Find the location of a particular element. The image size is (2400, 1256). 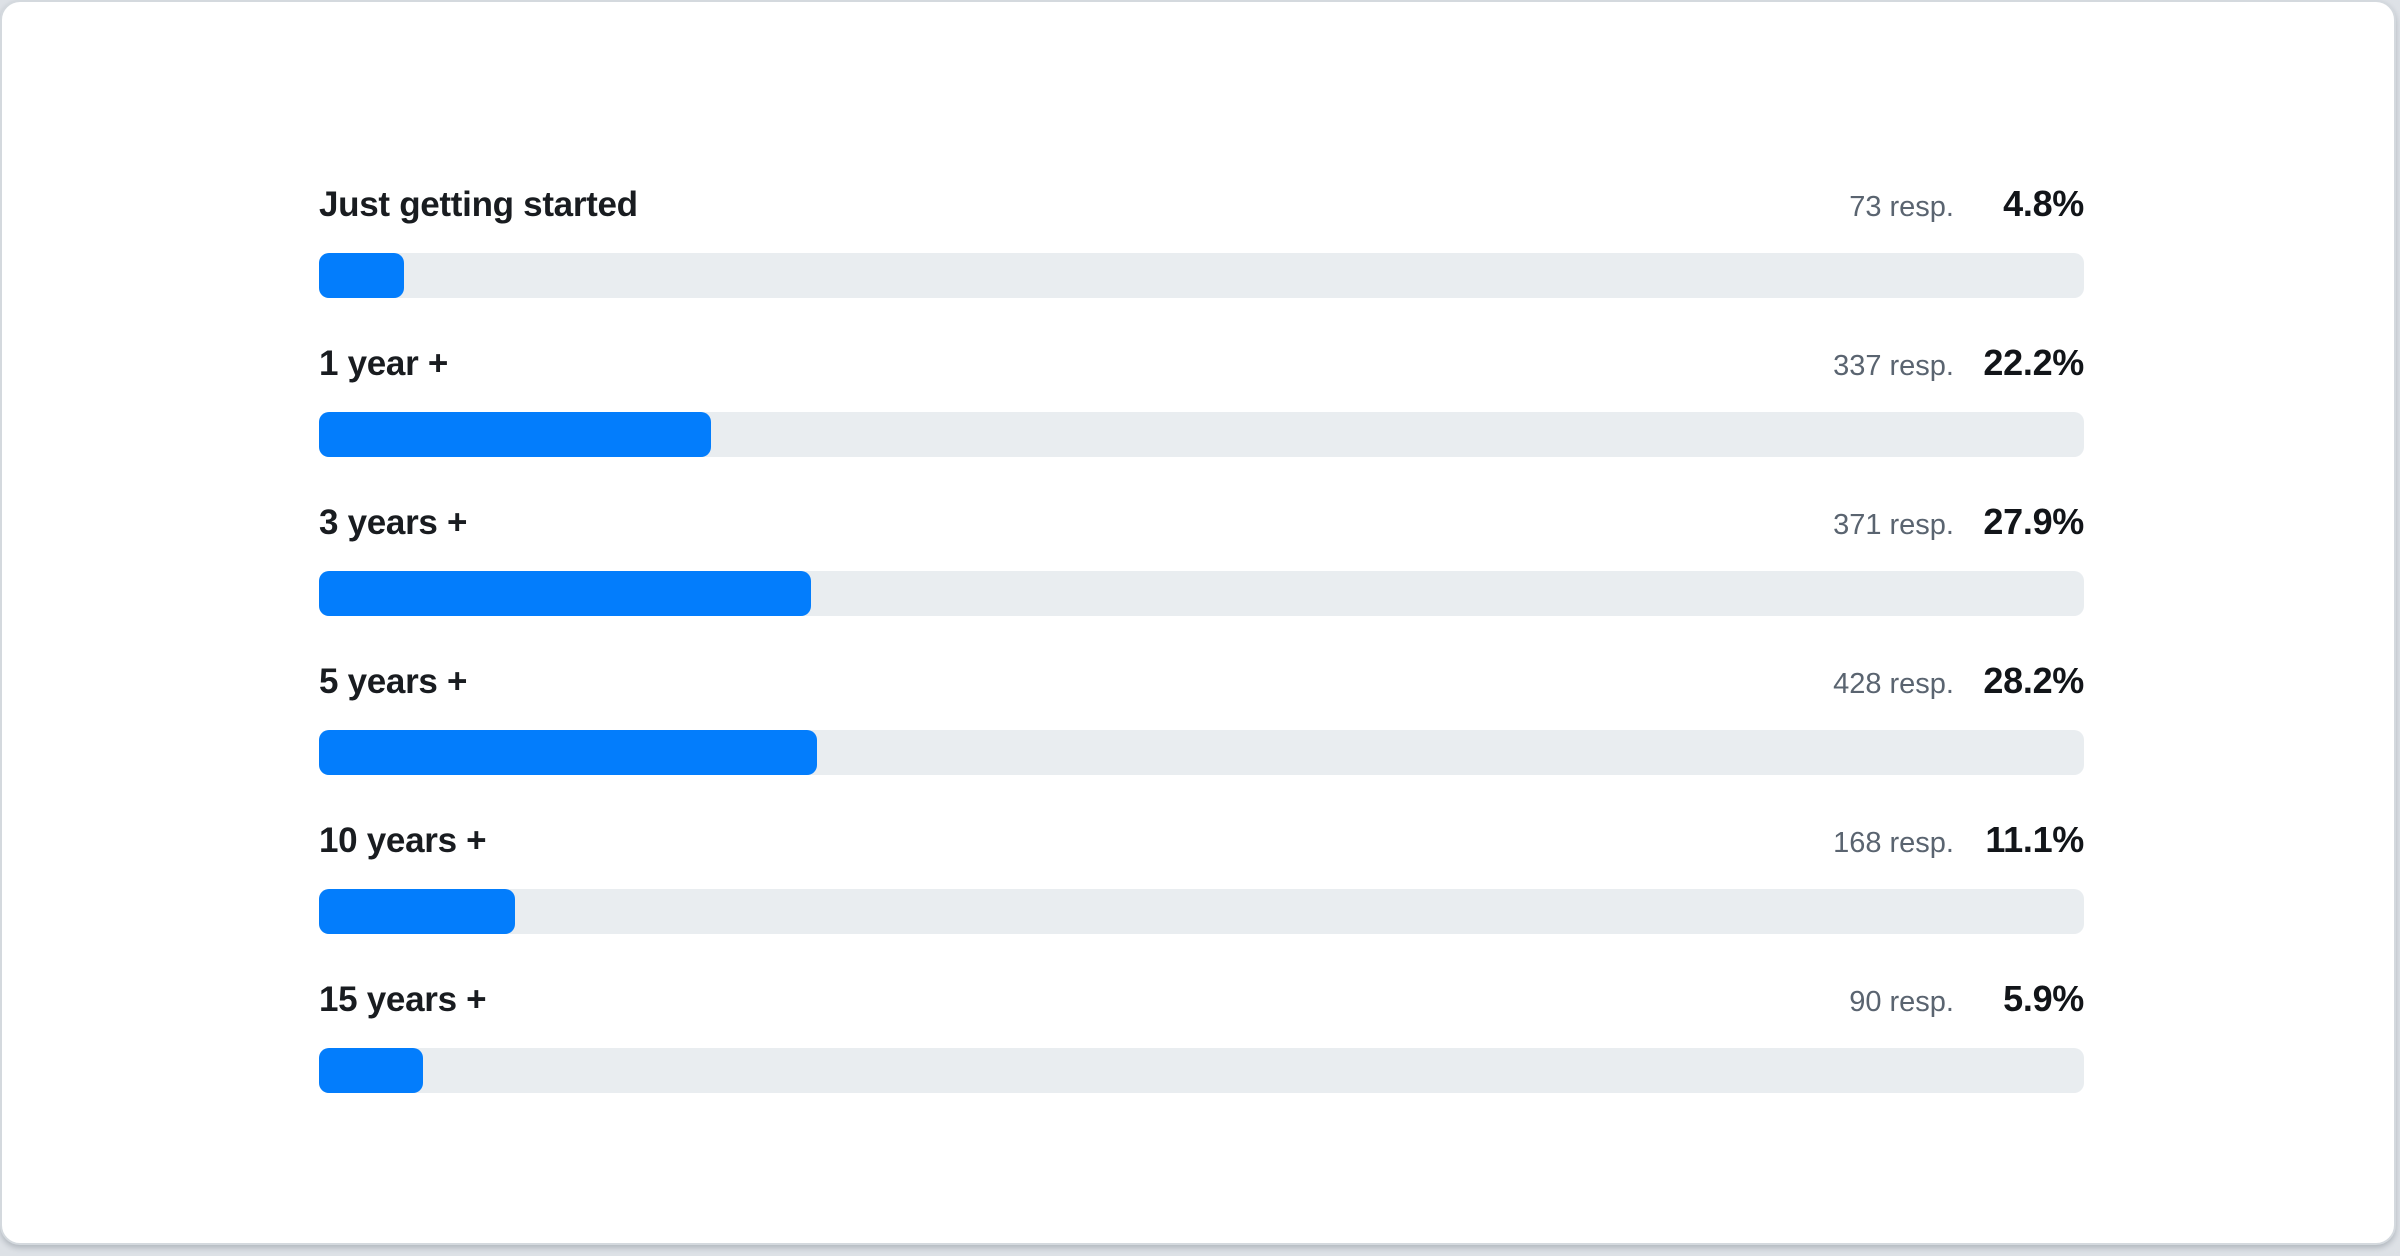

chart-row: 15 years + 90 resp. 5.9% is located at coordinates (1201, 1035).